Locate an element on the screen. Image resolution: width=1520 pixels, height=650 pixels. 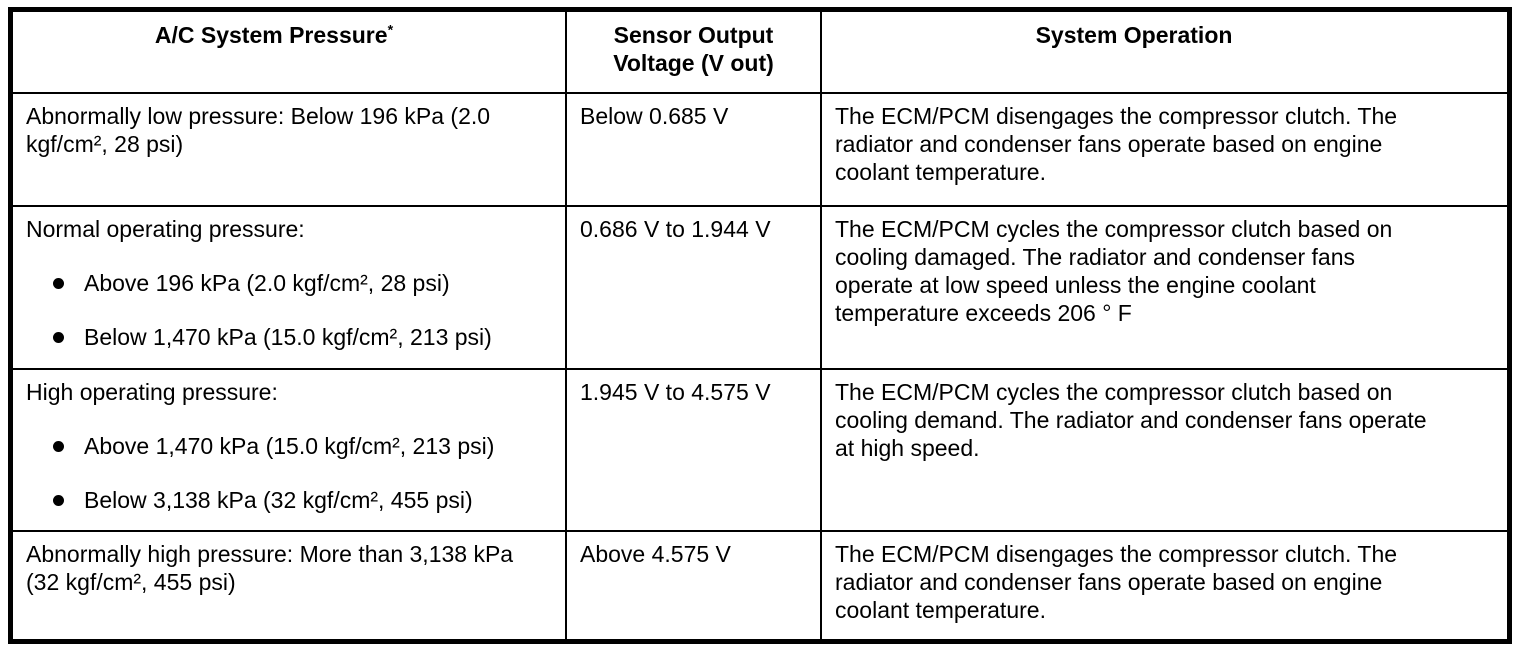
bullet-text: Below 3,138 kPa (32 kgf/cm², 455 psi) is located at coordinates (278, 500).